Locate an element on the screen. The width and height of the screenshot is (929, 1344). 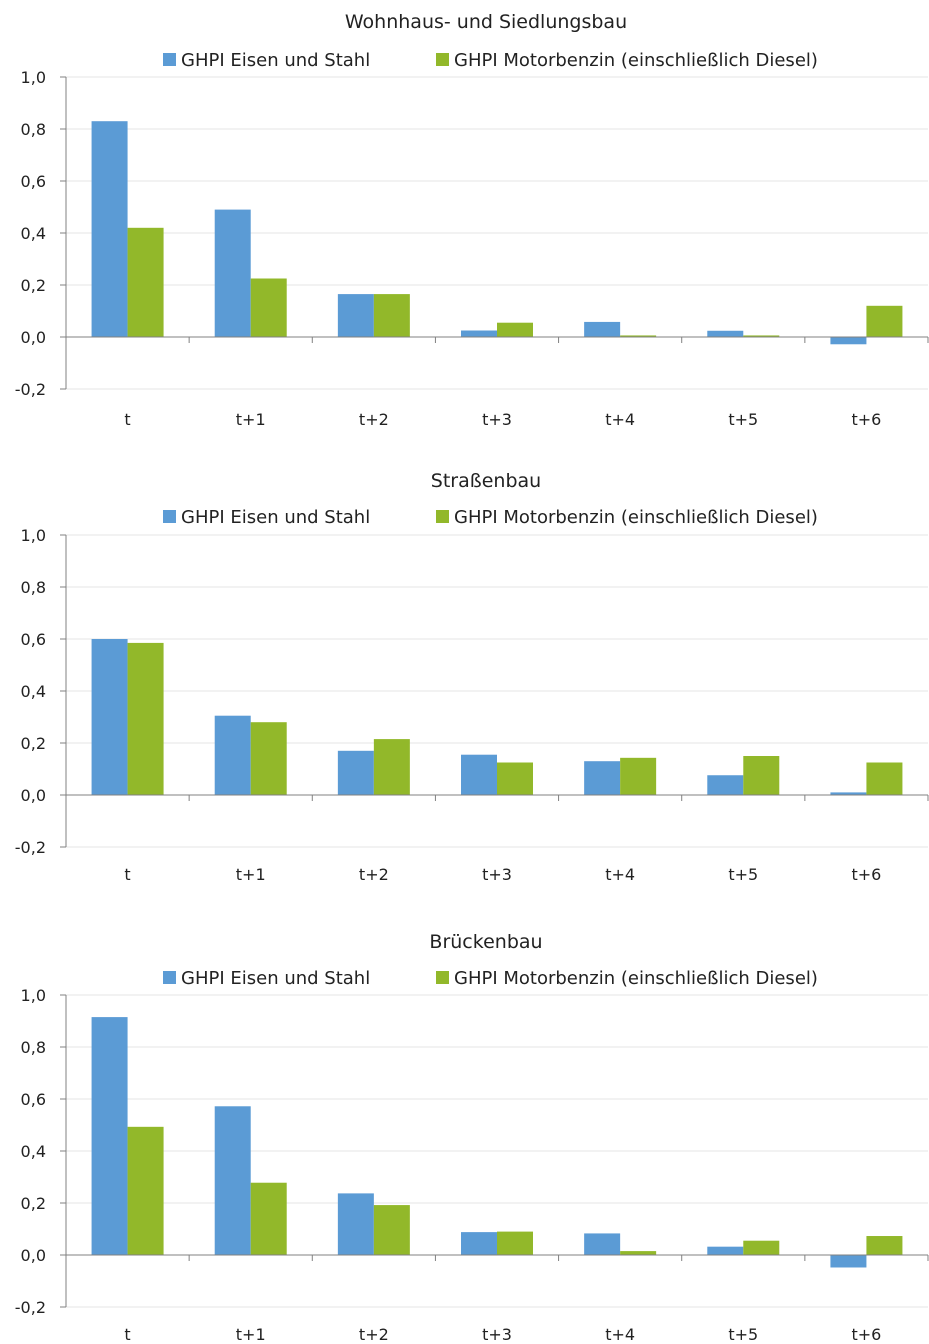
chart-title: Straßenbau is located at coordinates (486, 481).